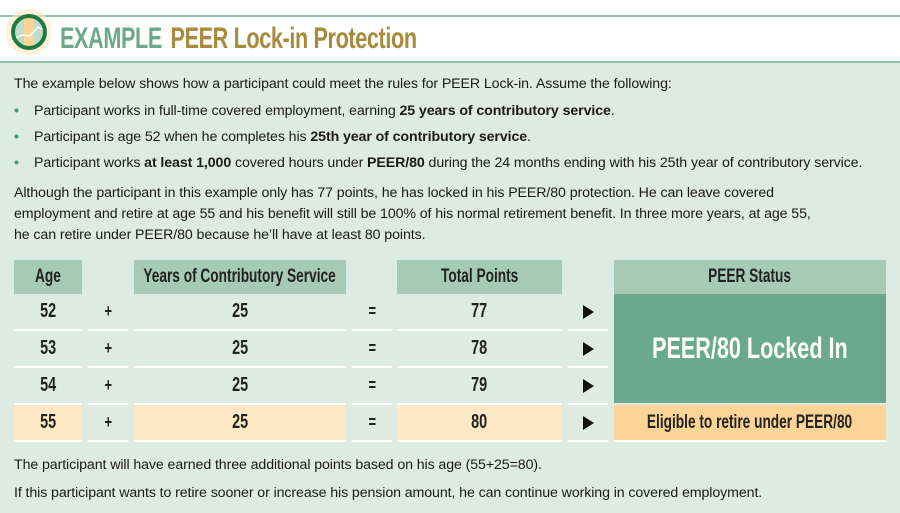 The width and height of the screenshot is (900, 513). I want to click on cell-age-text: 54, so click(48, 385).